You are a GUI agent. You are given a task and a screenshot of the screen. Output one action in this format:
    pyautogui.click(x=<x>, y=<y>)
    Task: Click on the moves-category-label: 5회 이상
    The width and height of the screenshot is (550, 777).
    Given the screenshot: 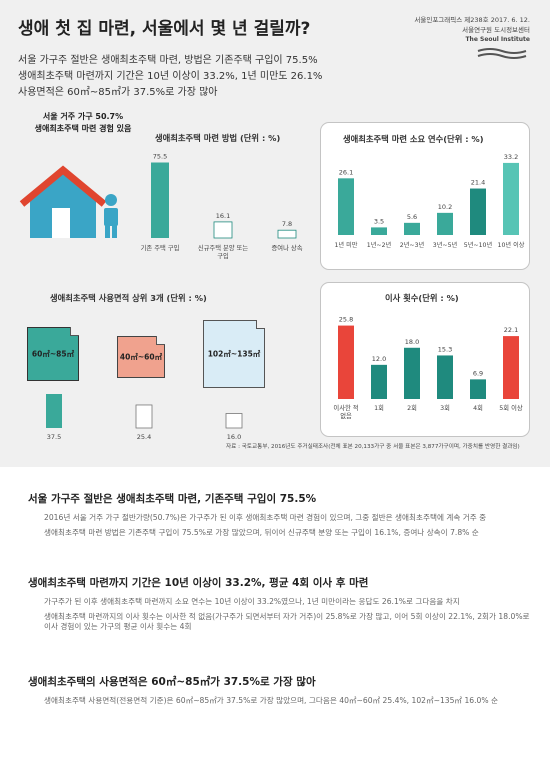 What is the action you would take?
    pyautogui.click(x=511, y=407)
    